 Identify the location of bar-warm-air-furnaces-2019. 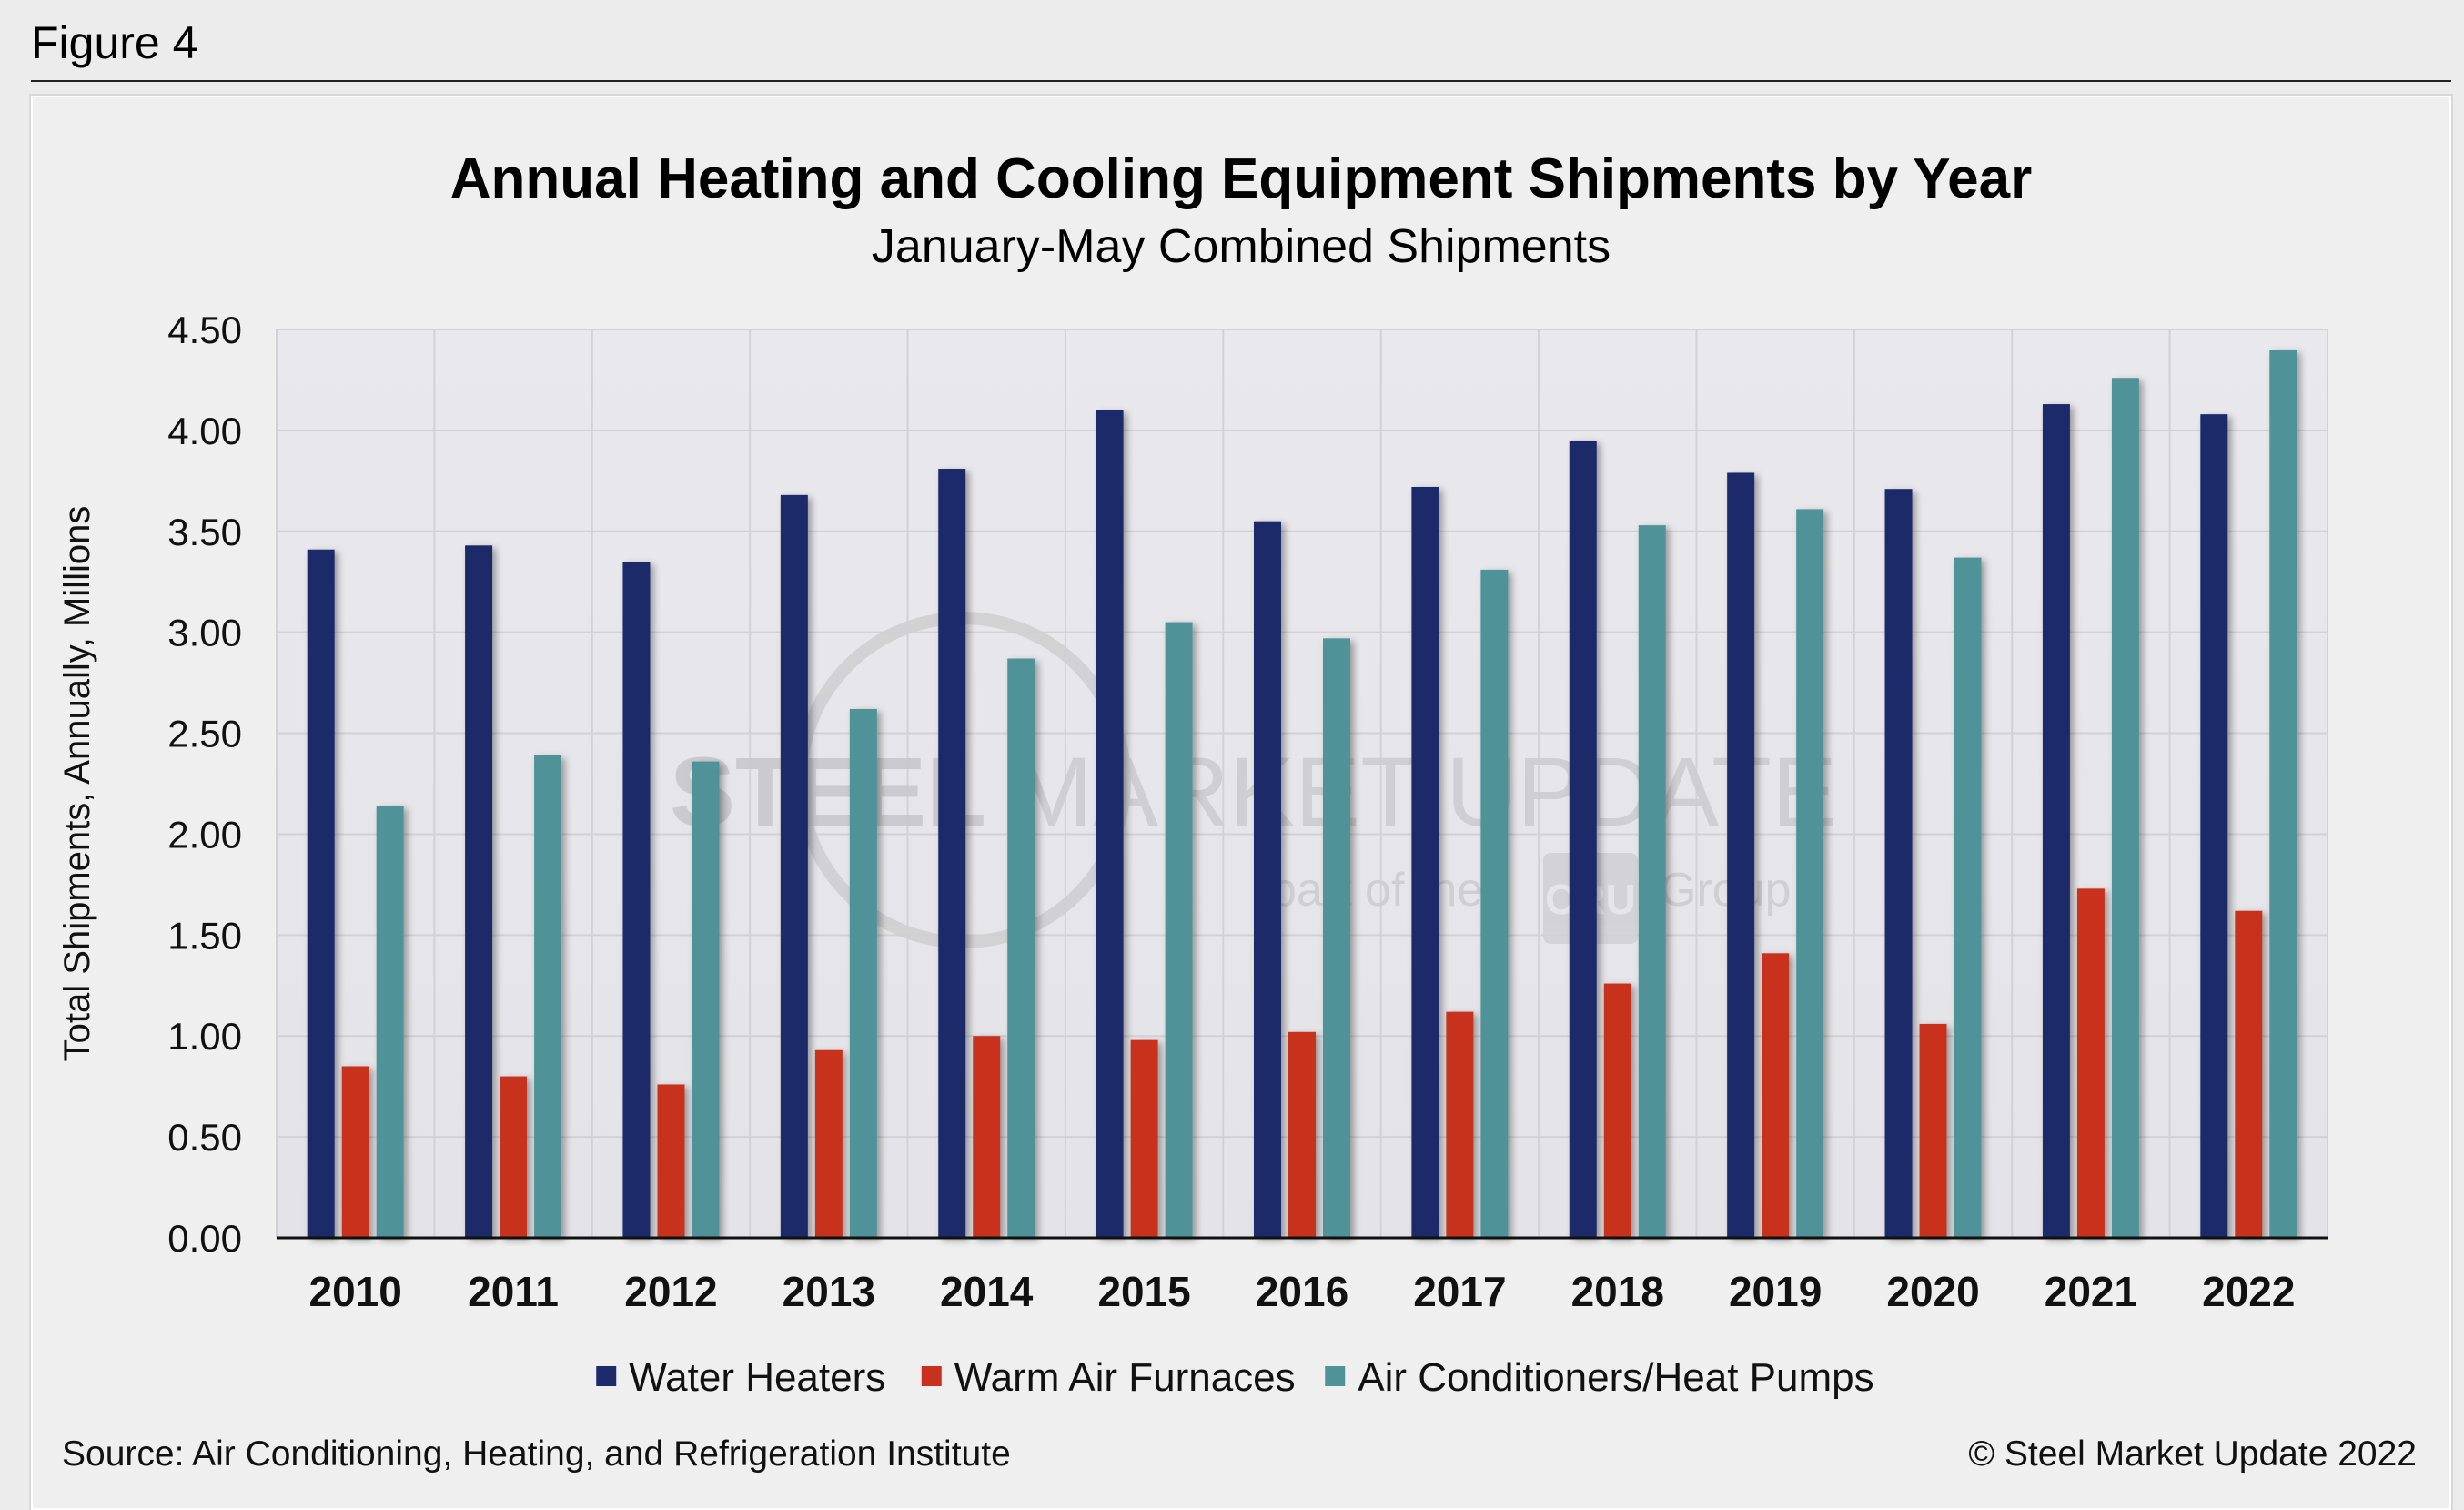
(1776, 1095).